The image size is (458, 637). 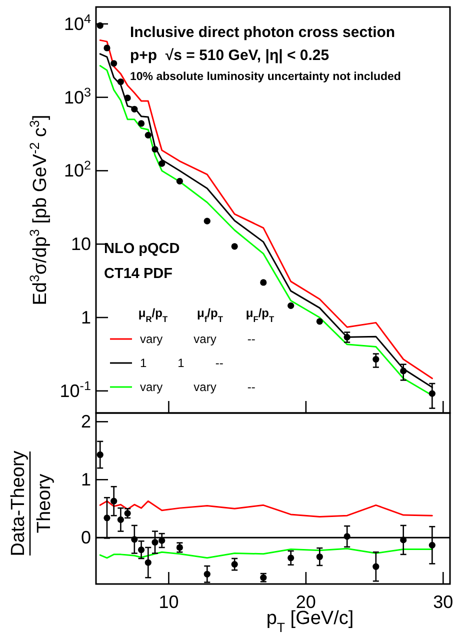 What do you see at coordinates (265, 77) in the screenshot?
I see `annotation: 10% absolute luminosity uncertainty not included` at bounding box center [265, 77].